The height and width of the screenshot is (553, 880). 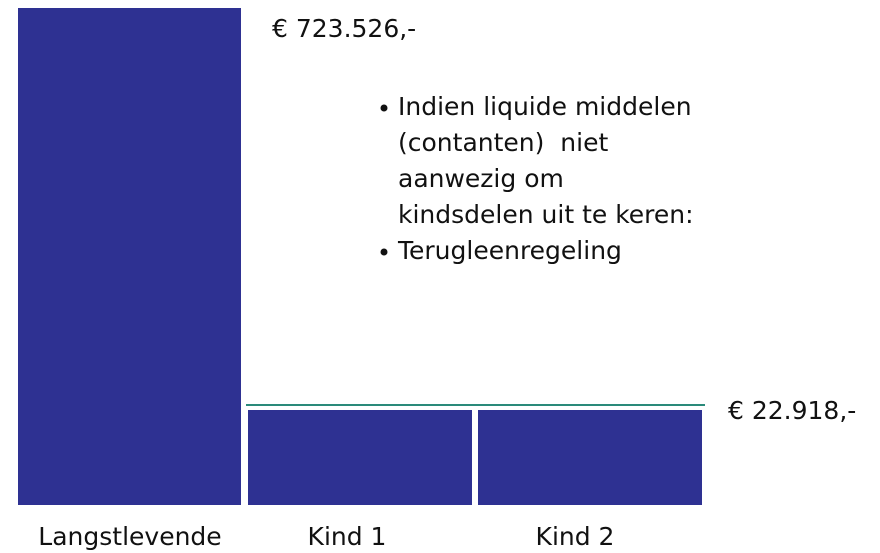 What do you see at coordinates (503, 142) in the screenshot?
I see `bullet-text: (contanten) niet` at bounding box center [503, 142].